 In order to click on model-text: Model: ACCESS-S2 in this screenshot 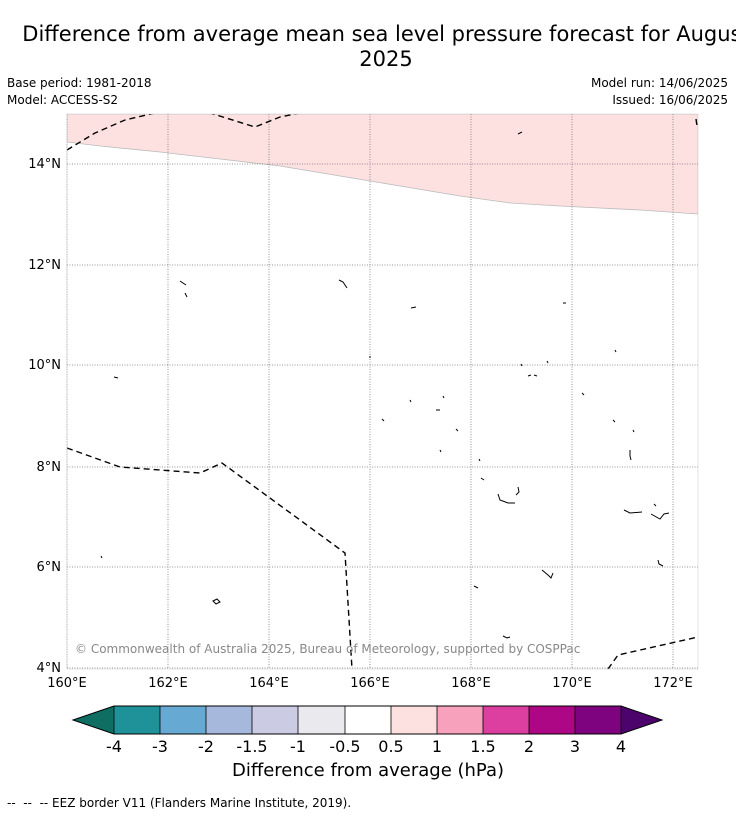, I will do `click(63, 100)`.